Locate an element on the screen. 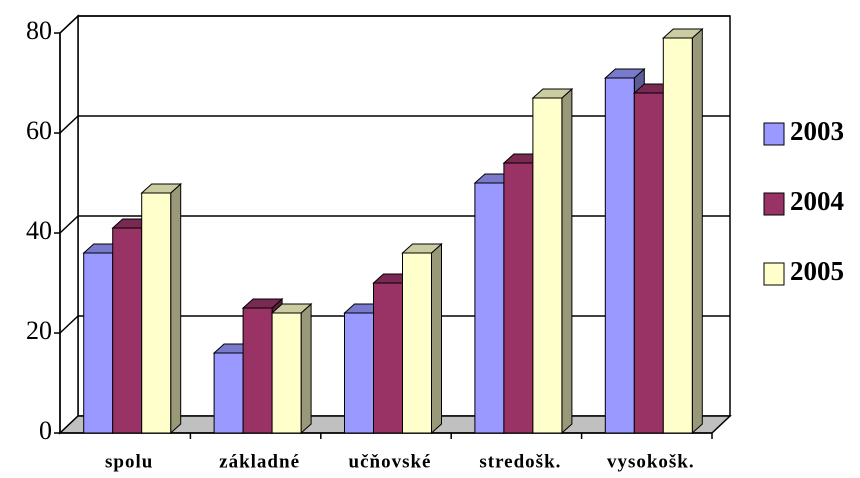 The width and height of the screenshot is (860, 478). legend-label: 2003 is located at coordinates (817, 131).